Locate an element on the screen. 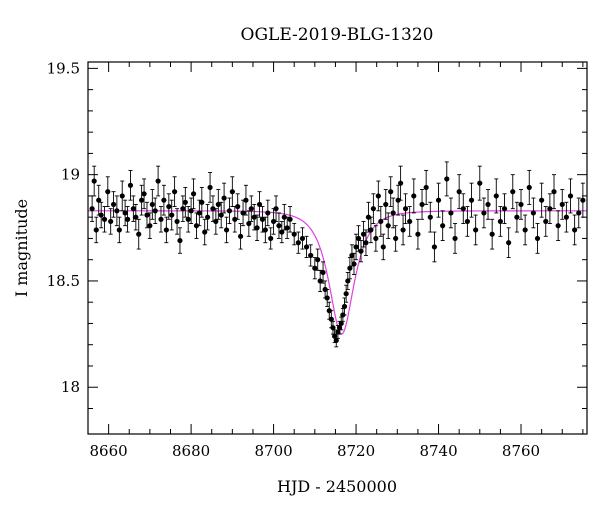  x-tick-label: 8660 is located at coordinates (109, 451).